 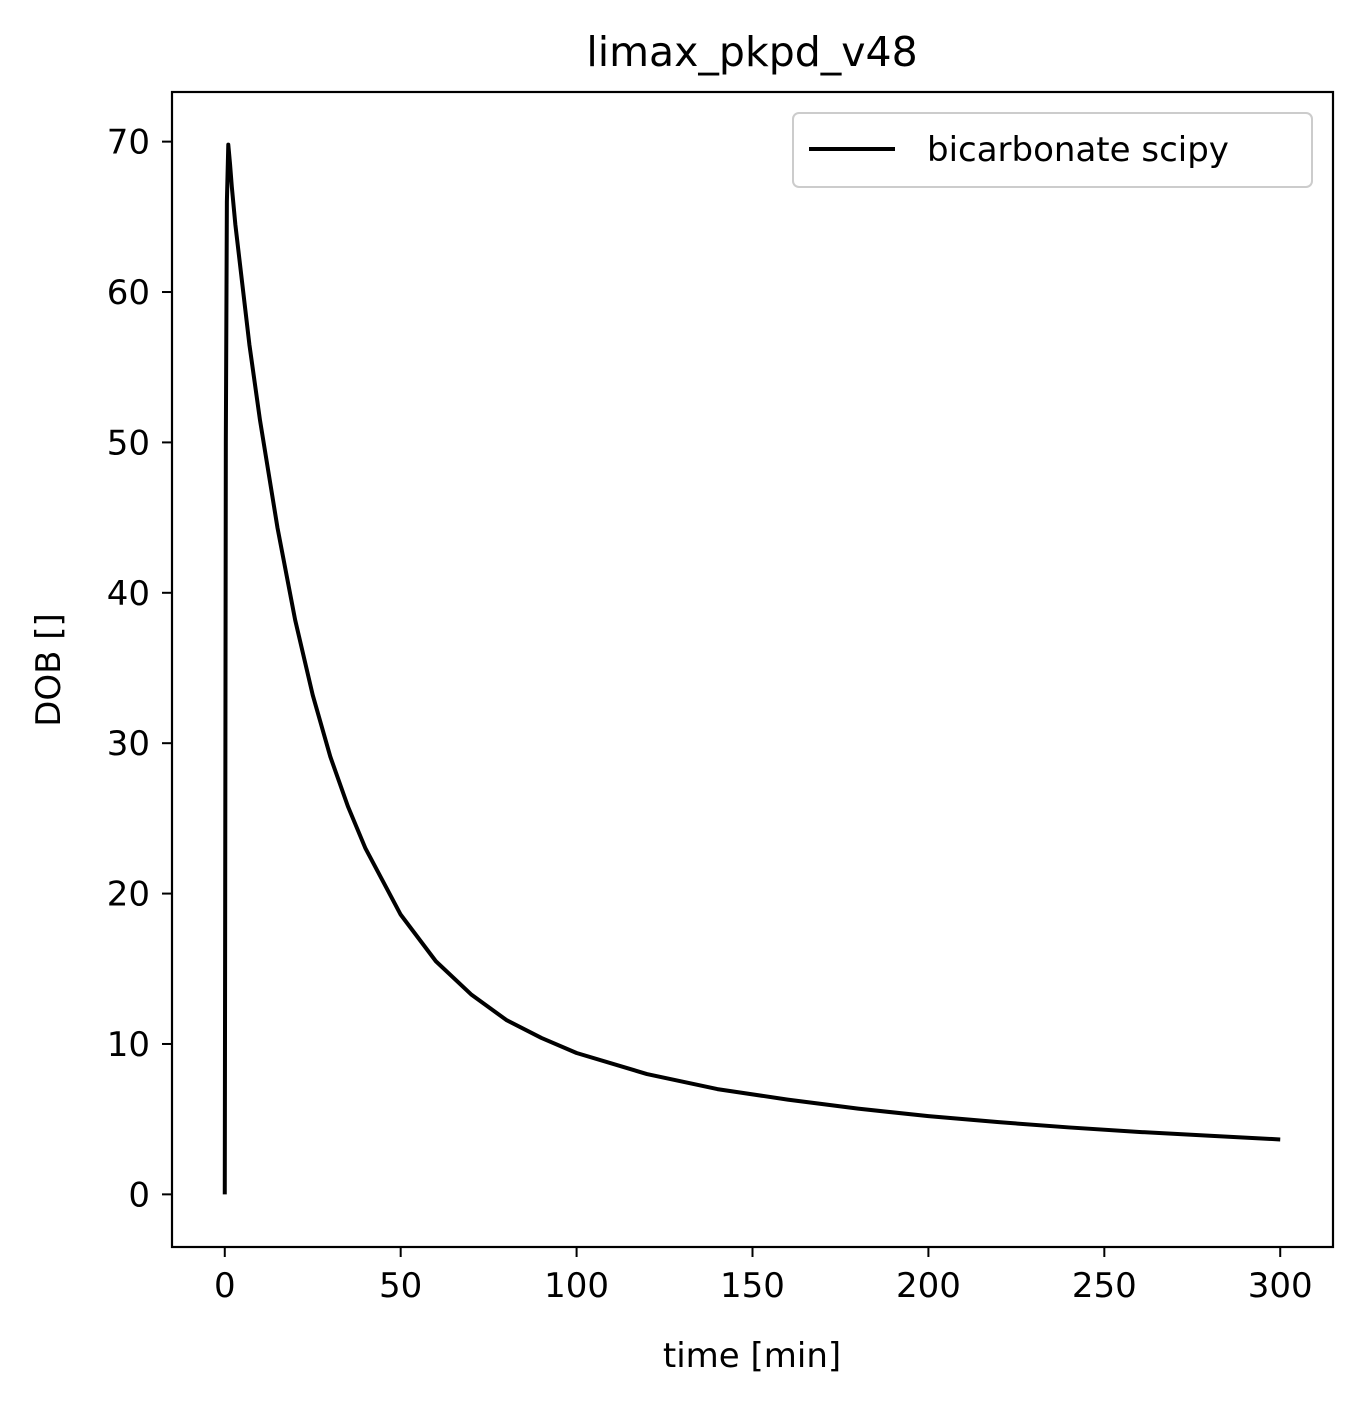 What do you see at coordinates (225, 1286) in the screenshot?
I see `x-tick-label: 0` at bounding box center [225, 1286].